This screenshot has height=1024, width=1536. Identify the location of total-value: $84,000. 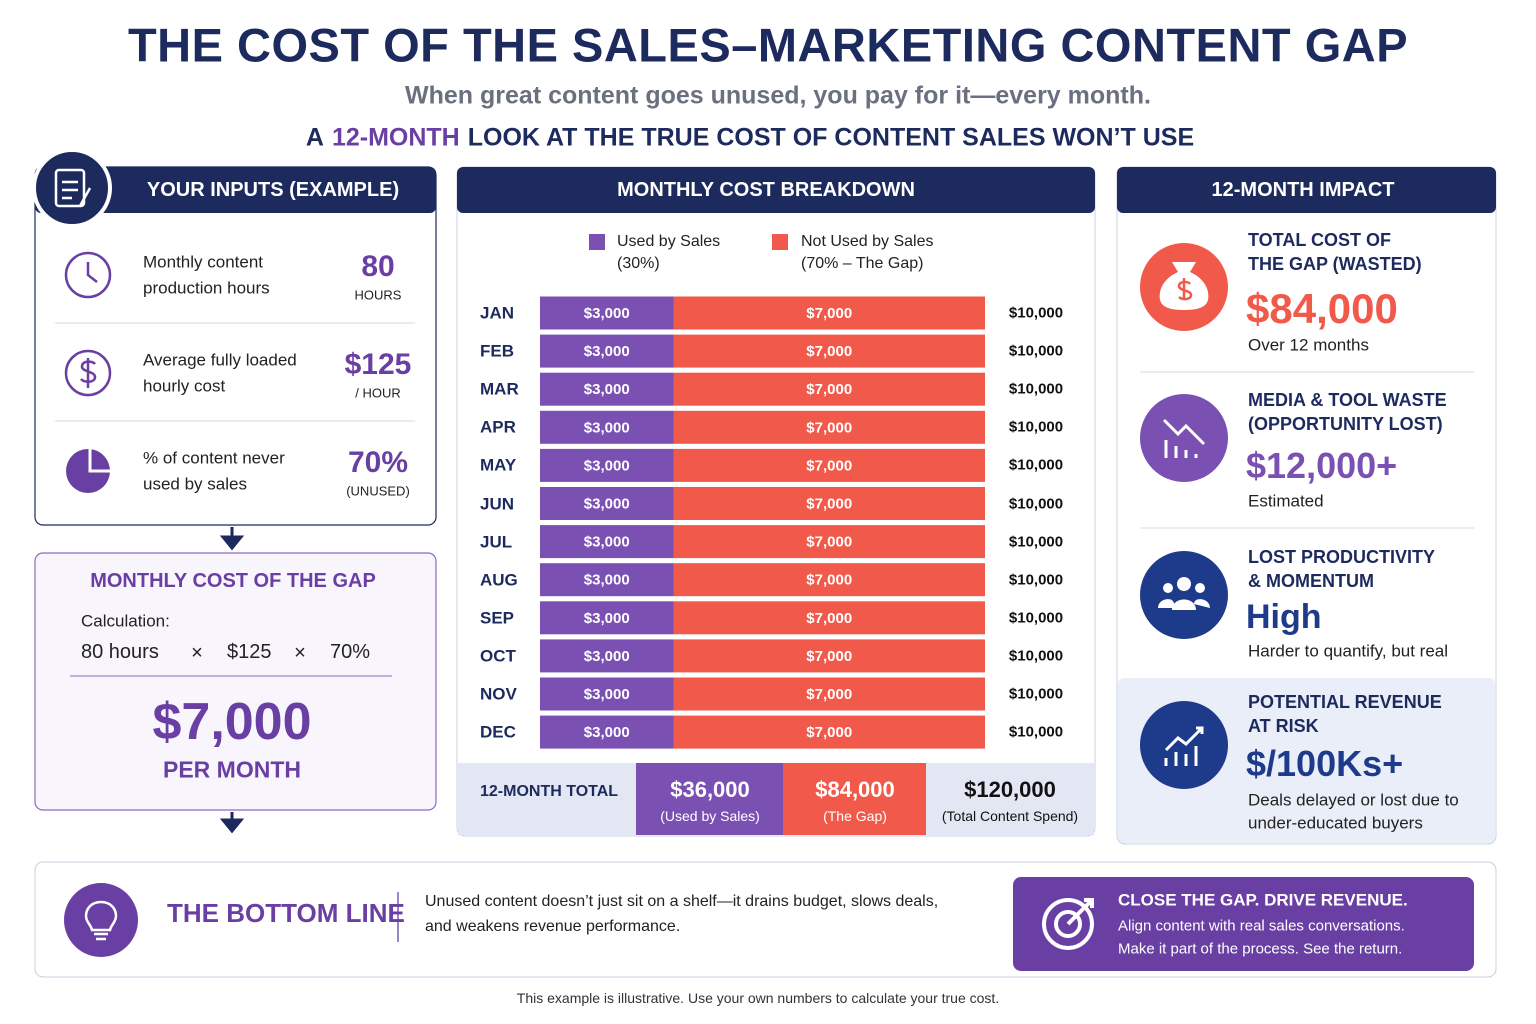
(855, 789).